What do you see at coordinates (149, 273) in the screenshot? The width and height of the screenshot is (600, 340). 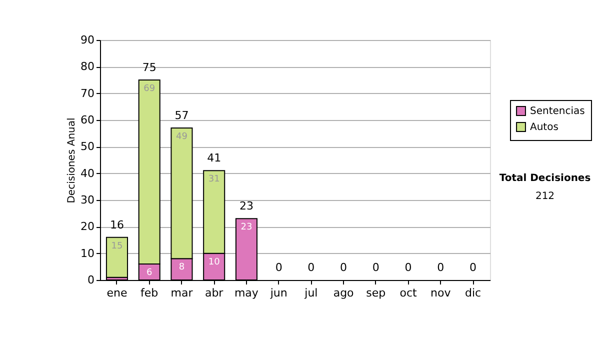 I see `data-label: 6` at bounding box center [149, 273].